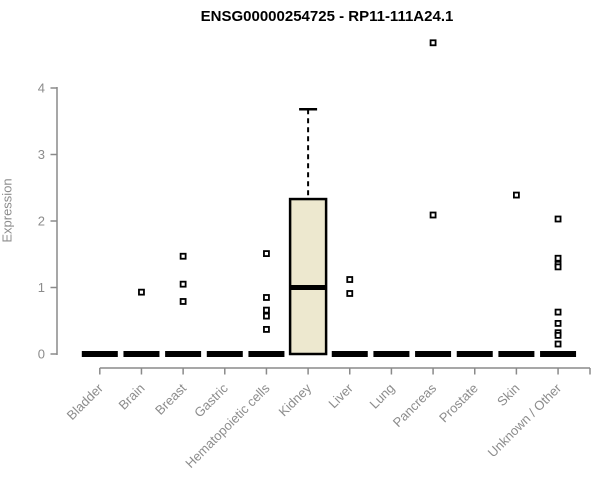 The height and width of the screenshot is (500, 600). What do you see at coordinates (308, 287) in the screenshot?
I see `box-median-line` at bounding box center [308, 287].